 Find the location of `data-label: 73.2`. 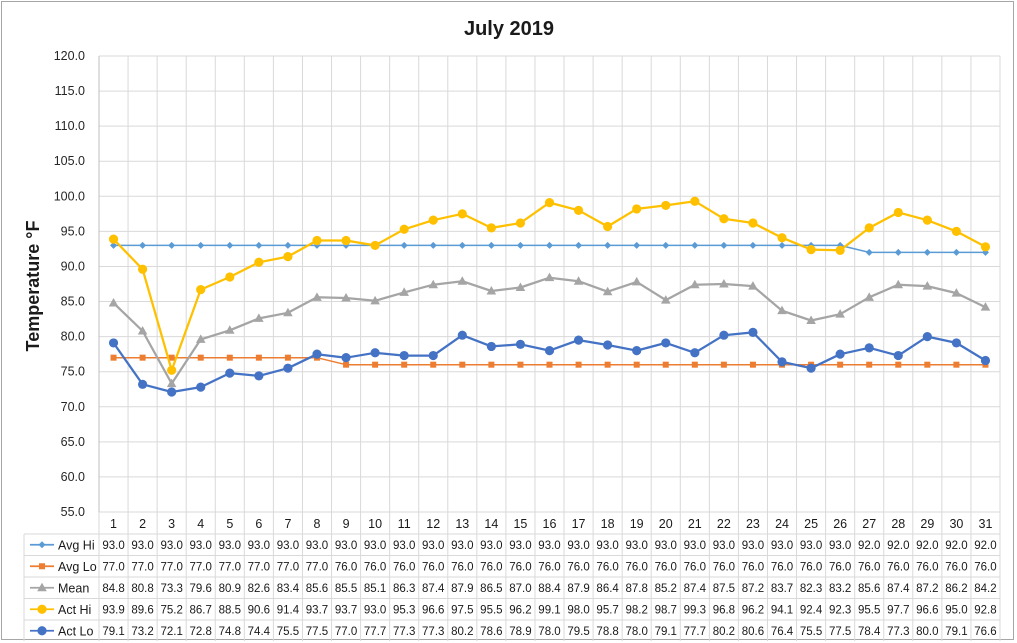

data-label: 73.2 is located at coordinates (142, 632).